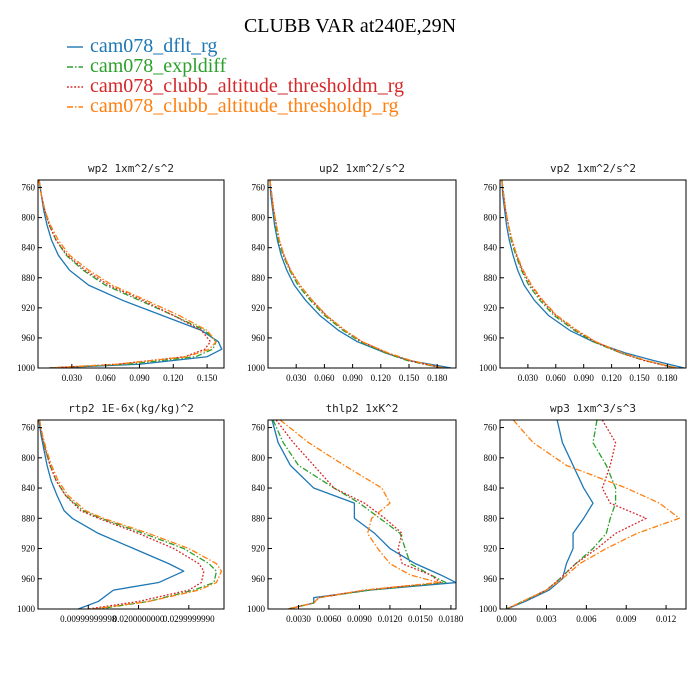 This screenshot has width=700, height=700. I want to click on legend-entry: cam078_dflt_rg, so click(153, 46).